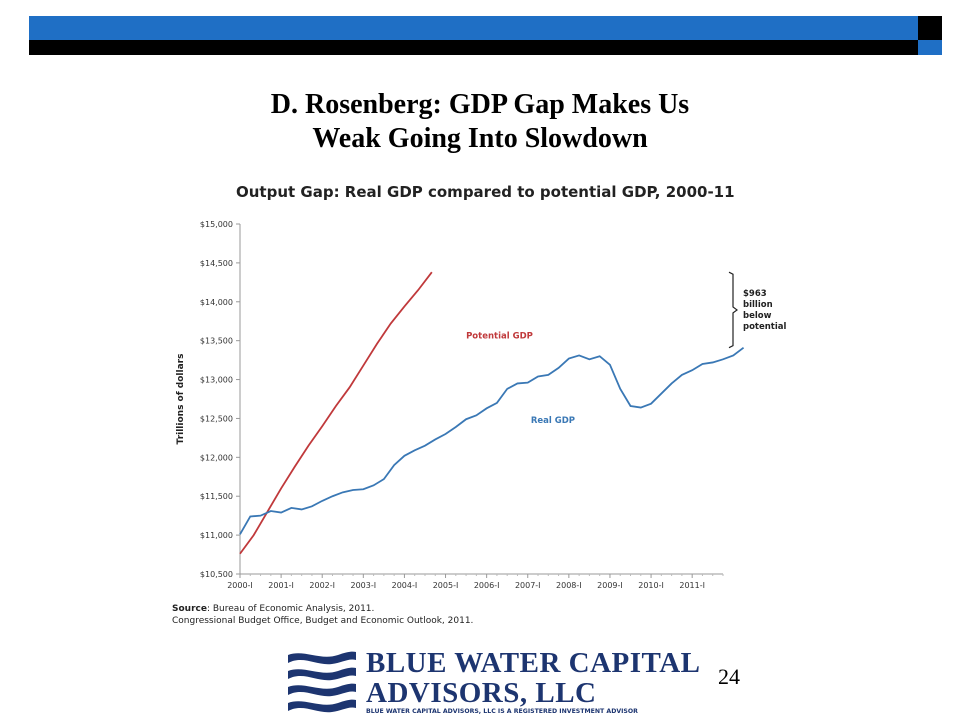 The height and width of the screenshot is (720, 960). Describe the element at coordinates (281, 585) in the screenshot. I see `x-tick-label: 2001-I` at that location.